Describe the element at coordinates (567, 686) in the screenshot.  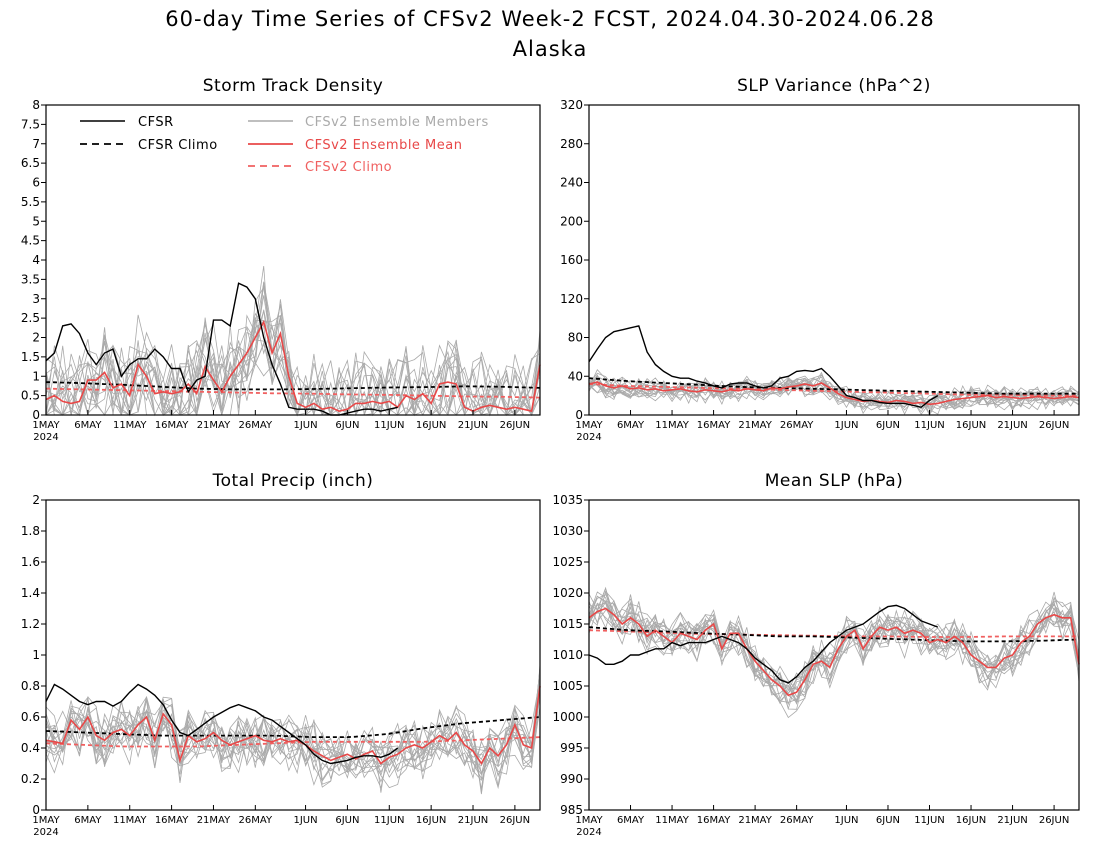
I see `y-tick-label: 1005` at that location.